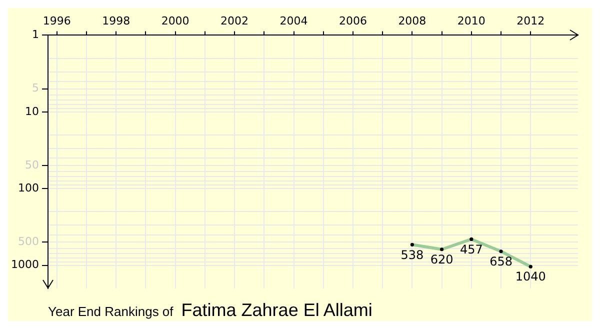  I want to click on y-tick-label: 1000, so click(24, 265).